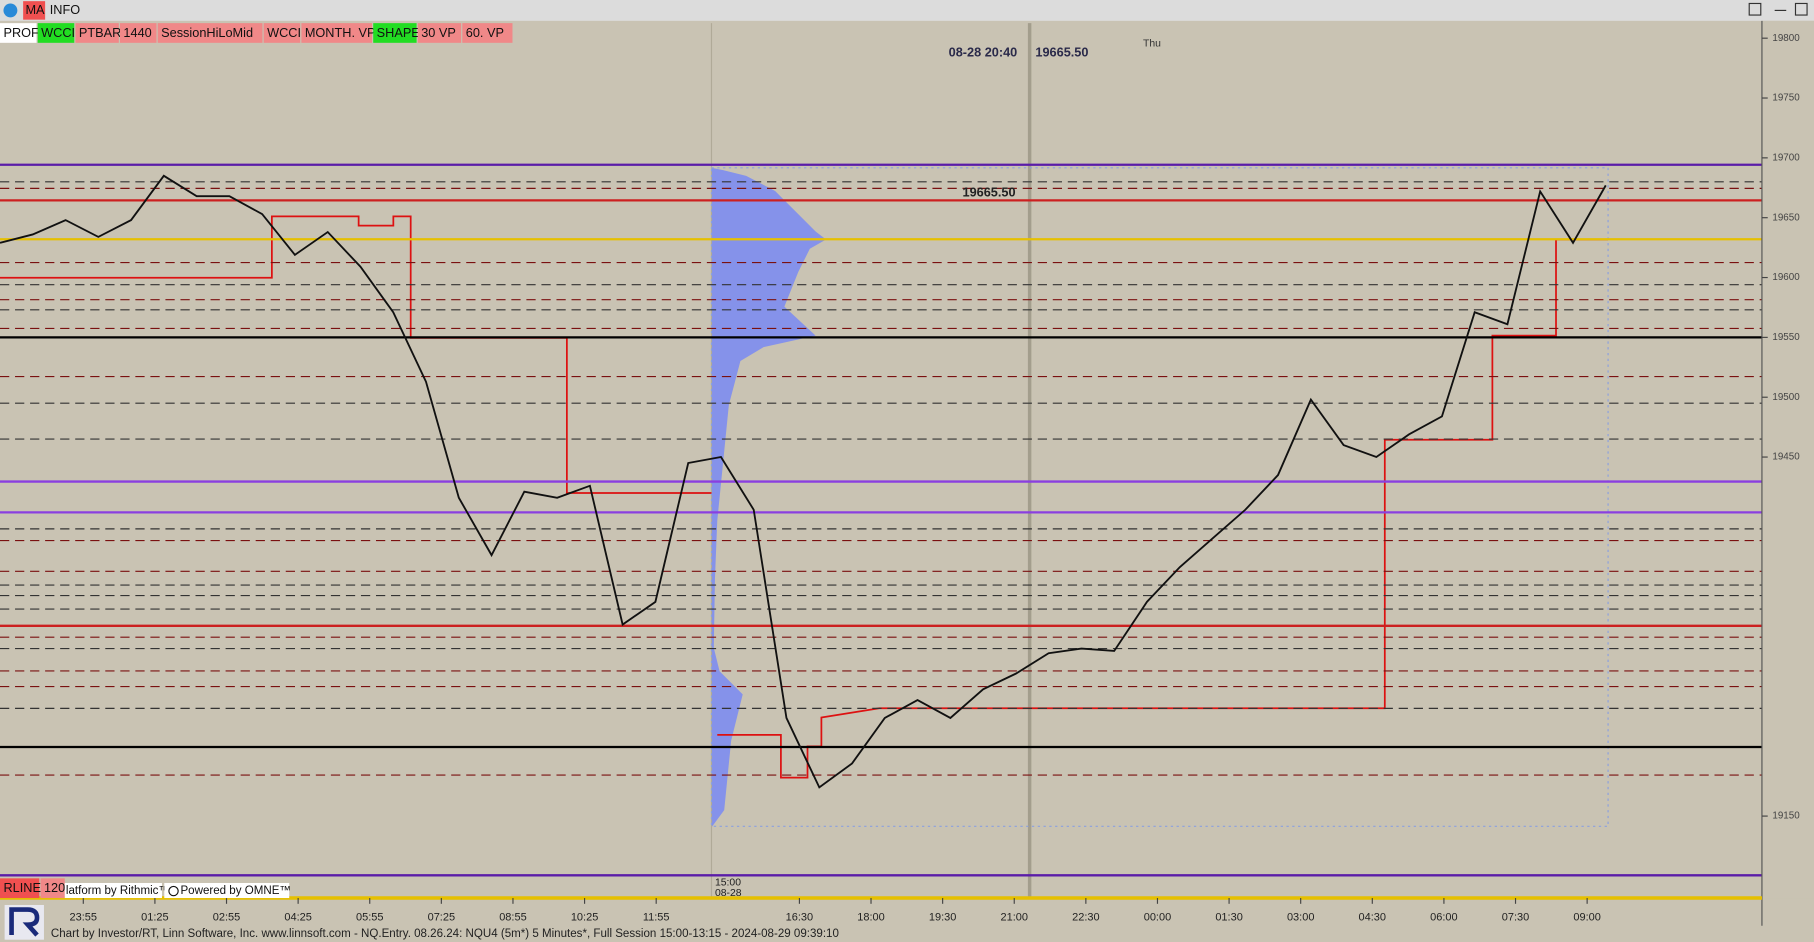 This screenshot has width=1814, height=942. I want to click on restore-button, so click(1755, 9).